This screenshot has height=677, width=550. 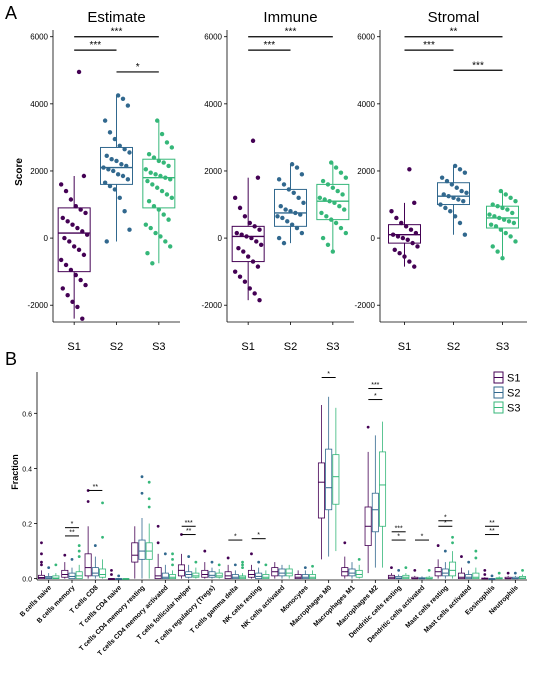 What do you see at coordinates (39, 37) in the screenshot?
I see `y-tick-label: 6000` at bounding box center [39, 37].